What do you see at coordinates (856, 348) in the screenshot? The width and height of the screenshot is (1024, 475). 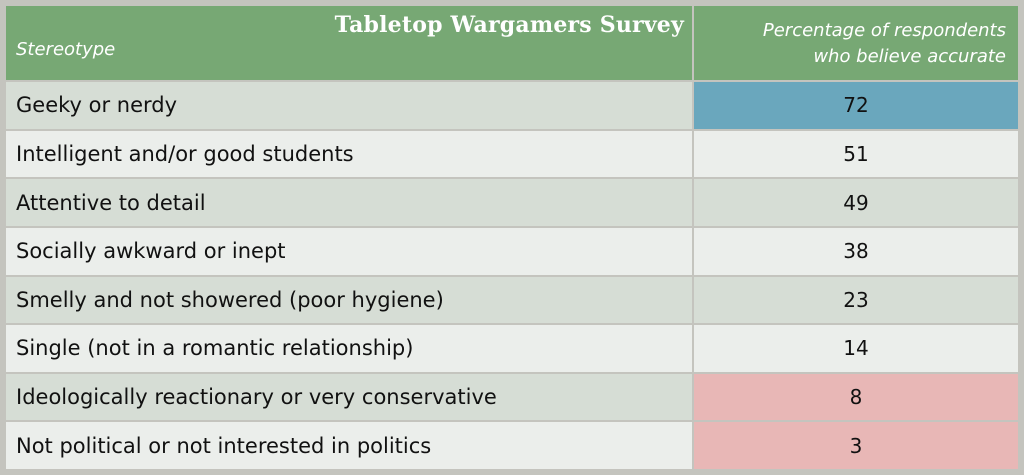 I see `row-value: 14` at bounding box center [856, 348].